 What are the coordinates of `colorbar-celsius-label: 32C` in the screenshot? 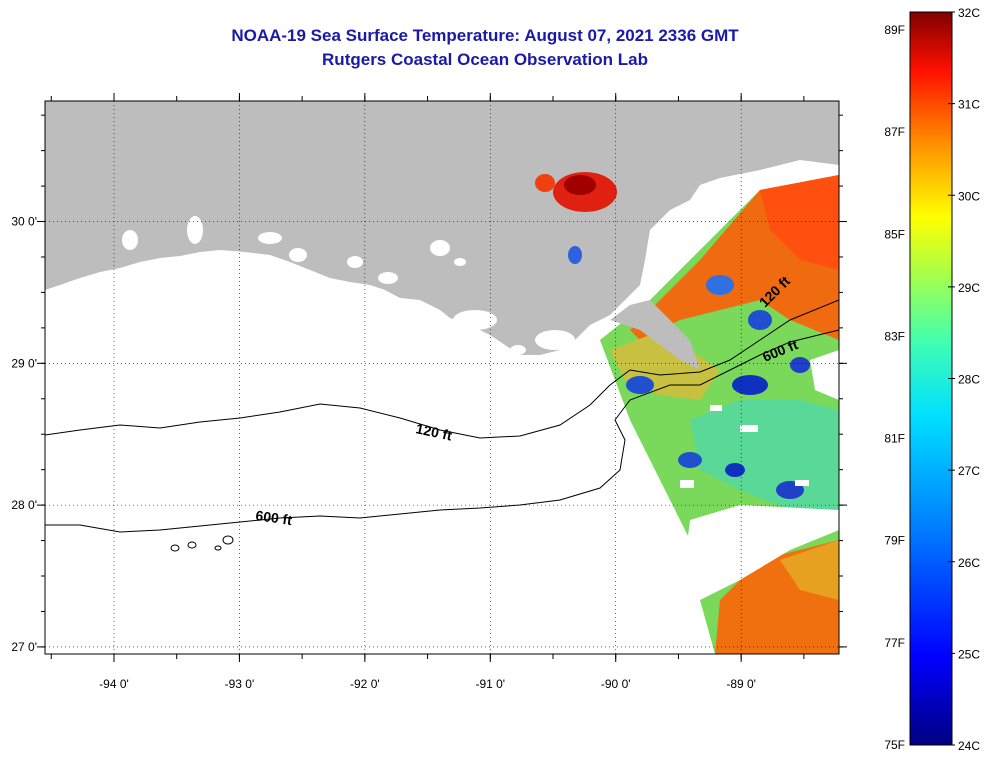 It's located at (969, 13).